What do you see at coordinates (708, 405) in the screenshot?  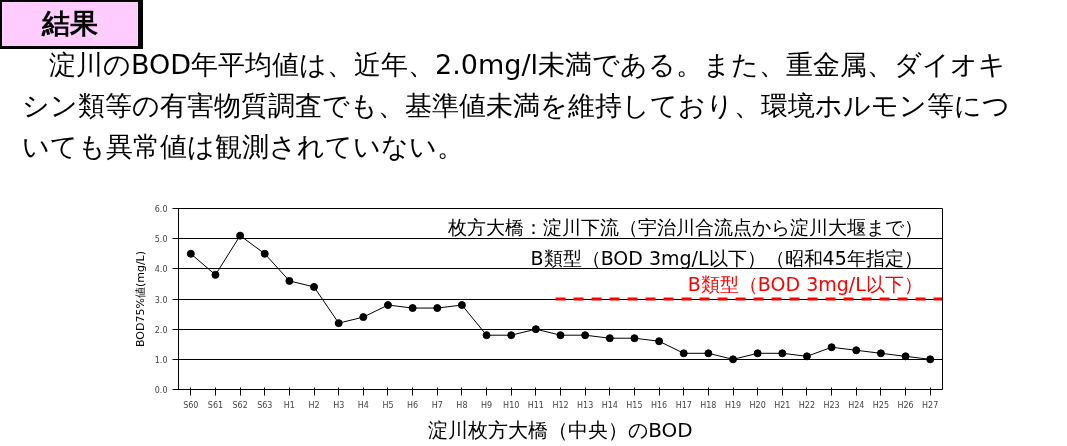 I see `x-tick-label: H18` at bounding box center [708, 405].